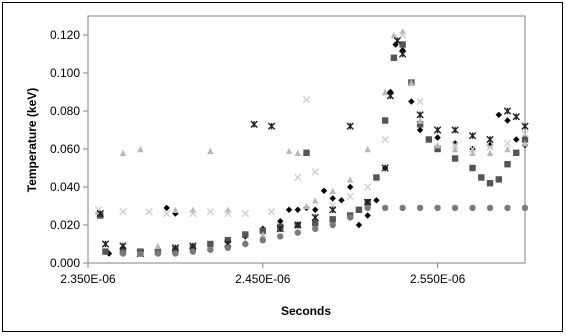 The image size is (567, 336). I want to click on y-tick-label: 0.020, so click(65, 225).